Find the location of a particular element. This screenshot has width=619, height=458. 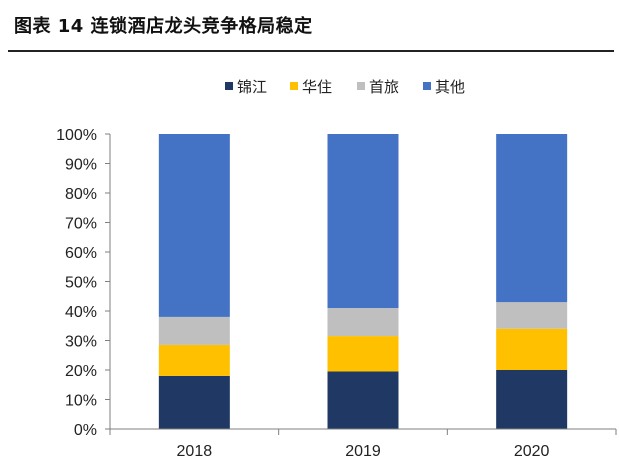

y-tick-label-0: 0% is located at coordinates (85, 430).